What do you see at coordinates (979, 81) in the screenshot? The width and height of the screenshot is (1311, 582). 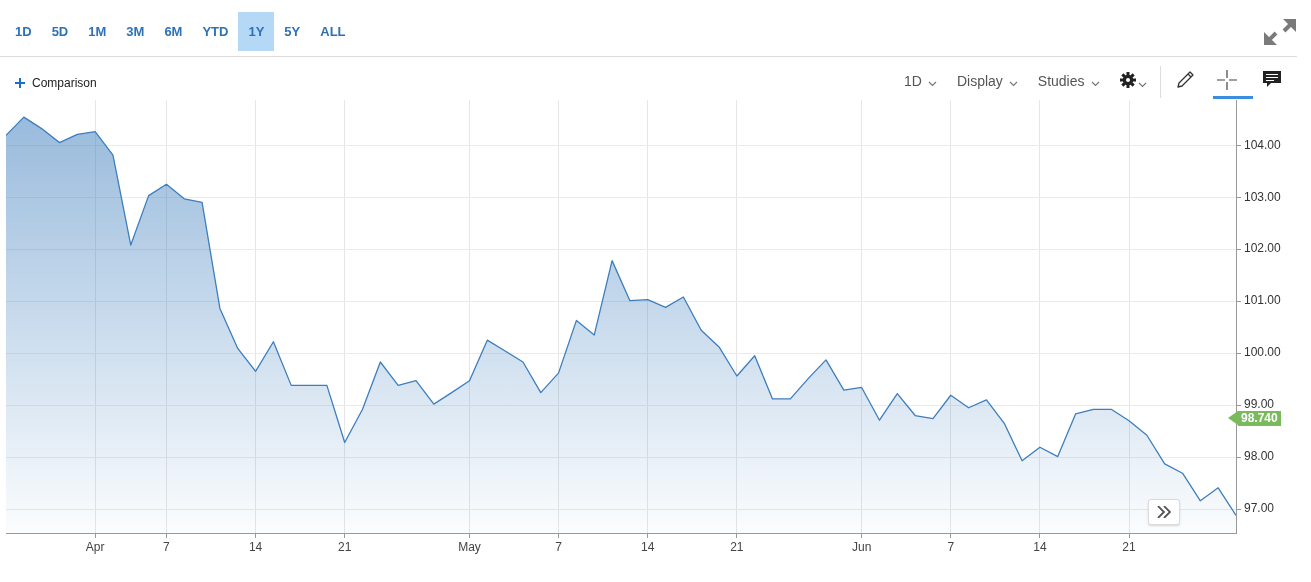 I see `text: Display` at bounding box center [979, 81].